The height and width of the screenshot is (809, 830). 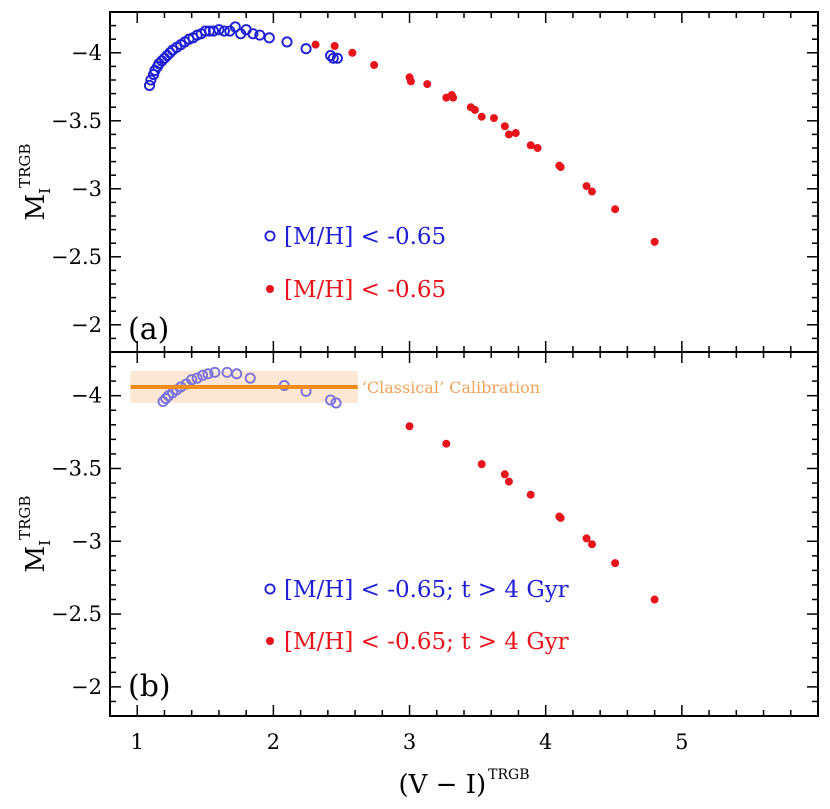 I want to click on x-axis-label: (V − I) TRGB, so click(x=463, y=783).